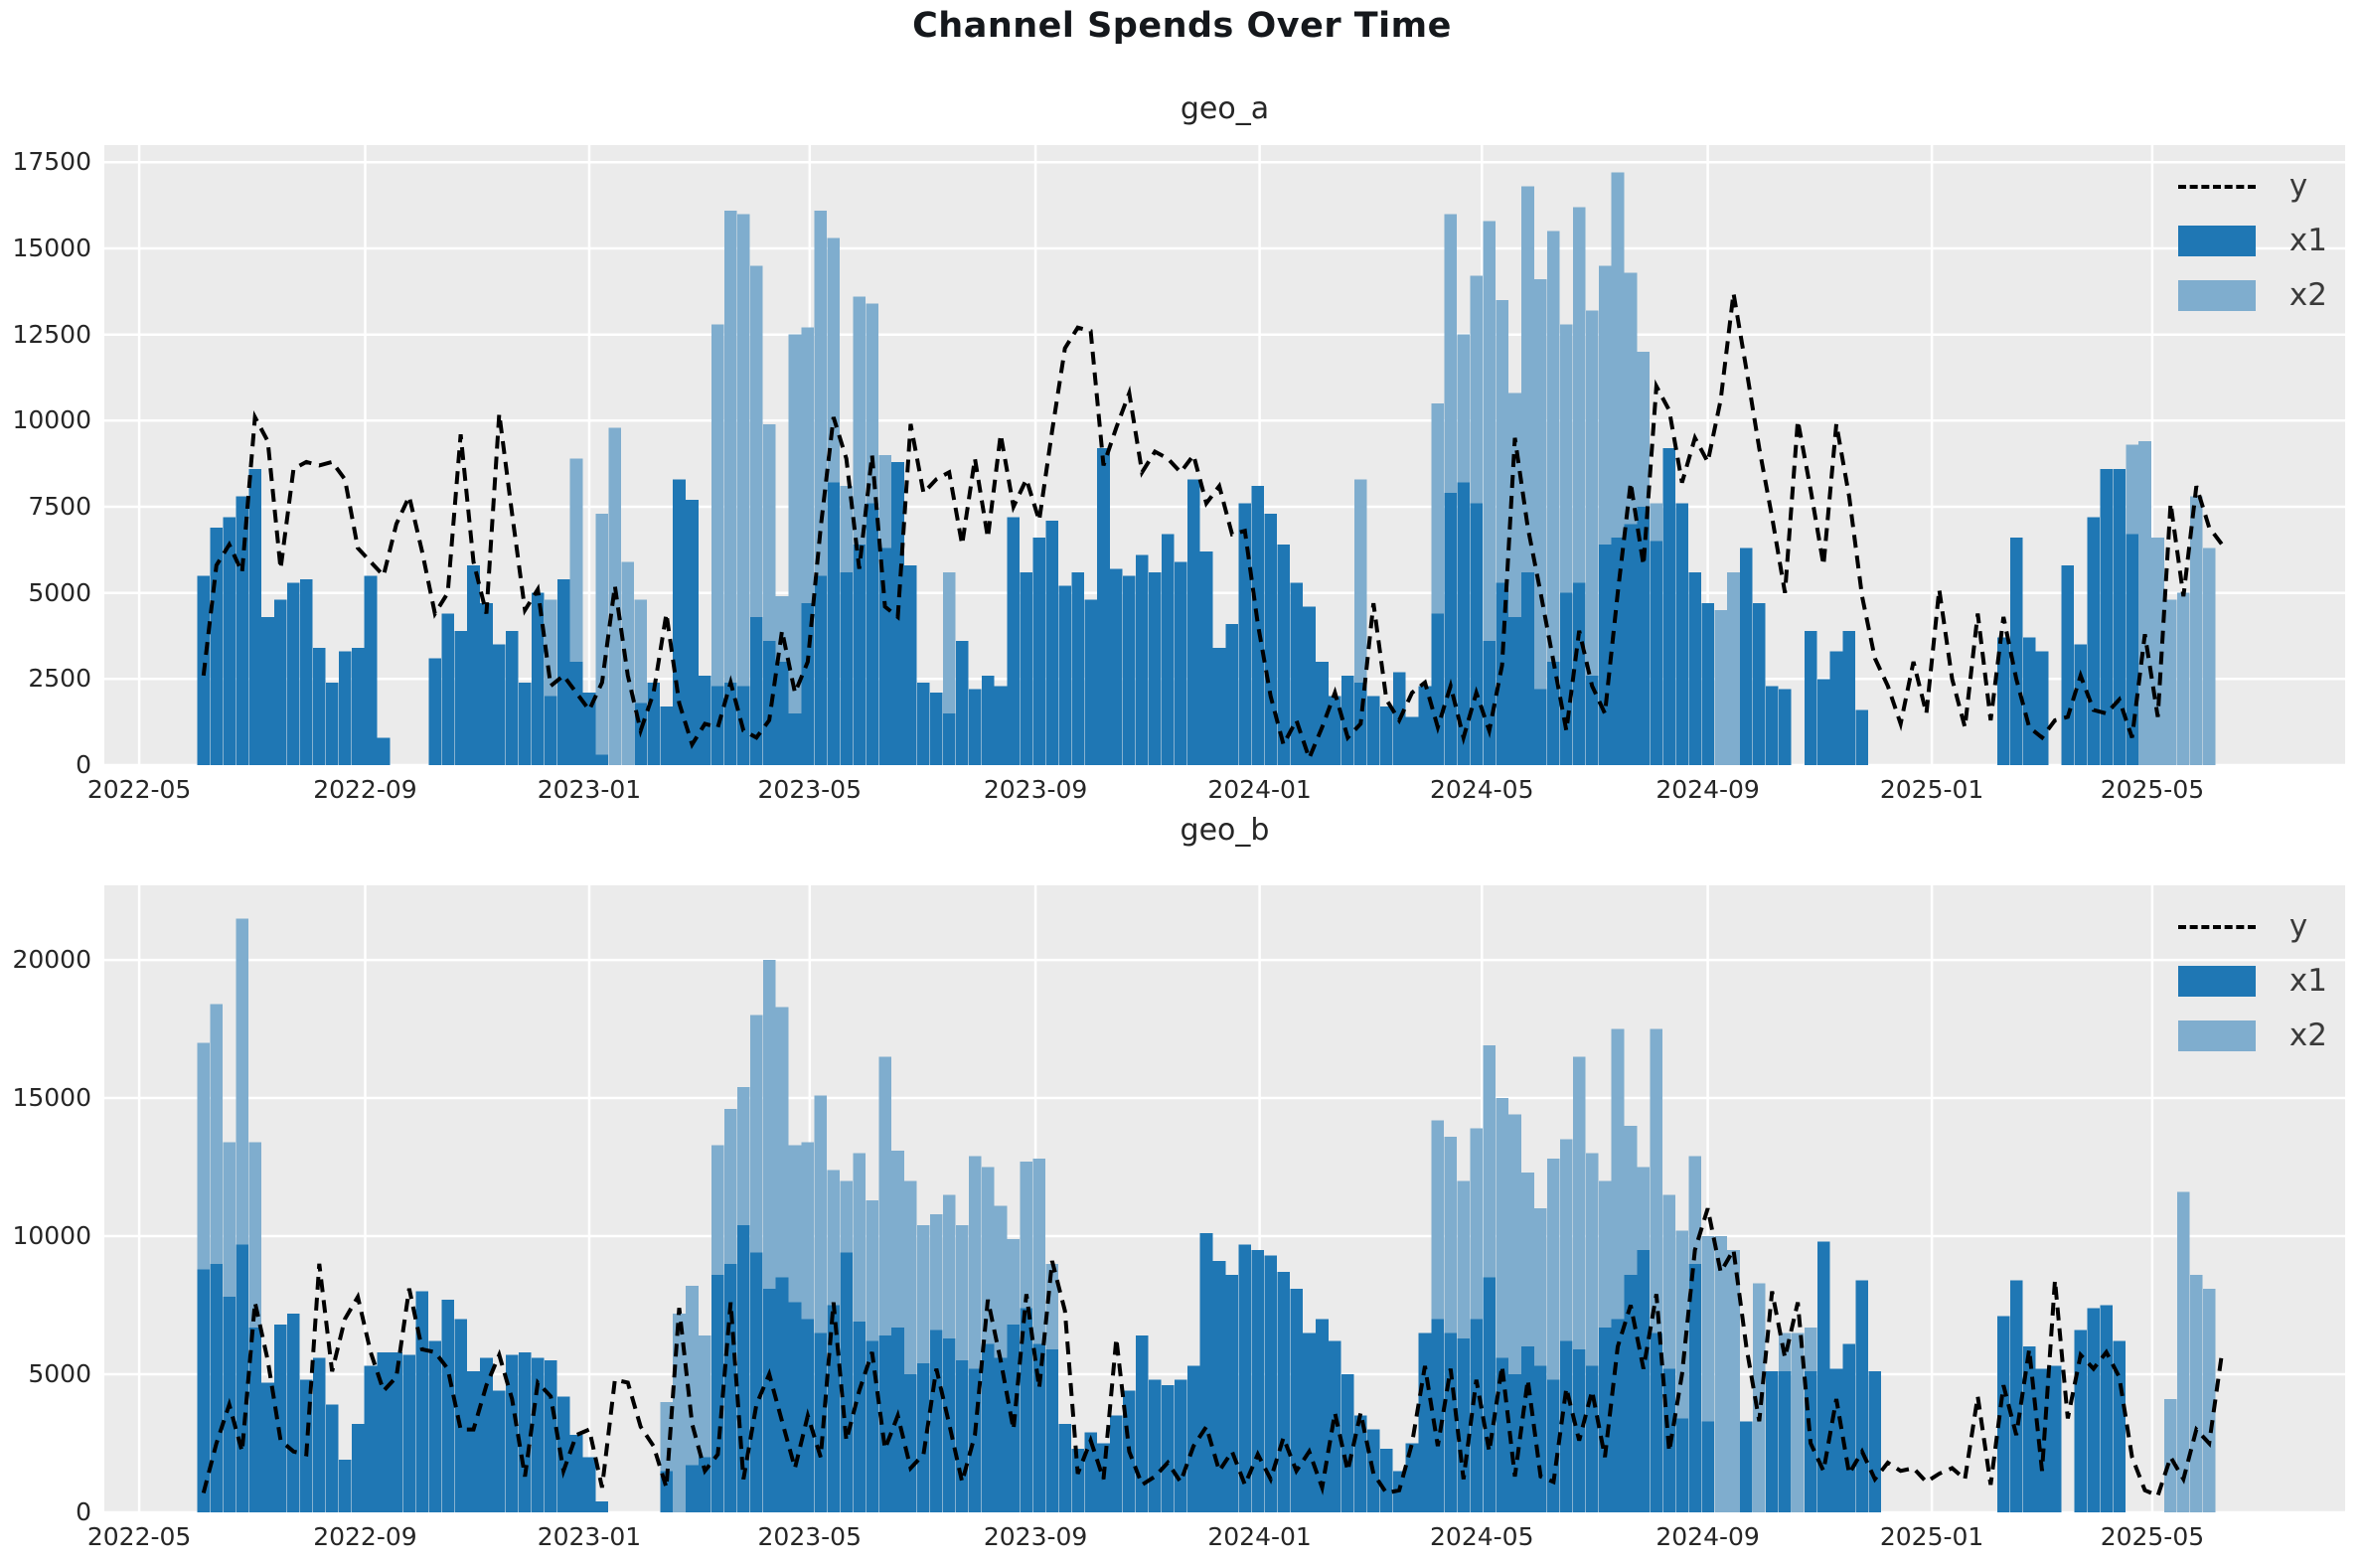 Image resolution: width=2364 pixels, height=1568 pixels. I want to click on x1-bars, so click(1161, 1368).